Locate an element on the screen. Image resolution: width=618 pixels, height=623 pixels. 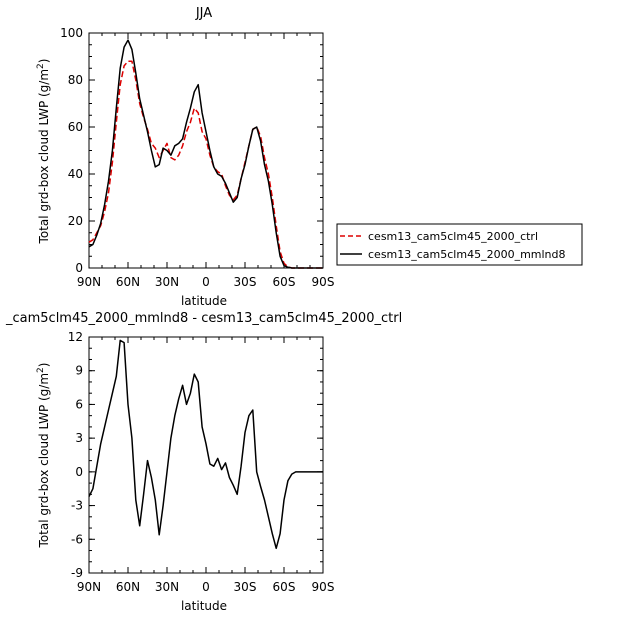
y-tick-label: -3 is located at coordinates (77, 506).